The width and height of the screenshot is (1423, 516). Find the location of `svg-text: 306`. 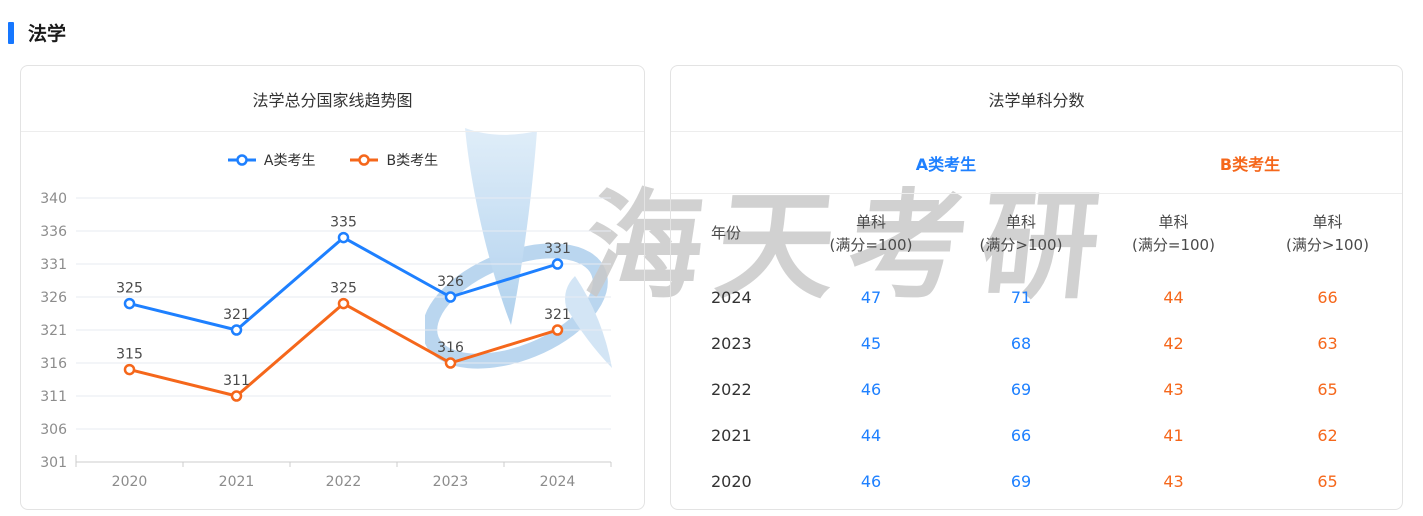

svg-text: 306 is located at coordinates (53, 430).